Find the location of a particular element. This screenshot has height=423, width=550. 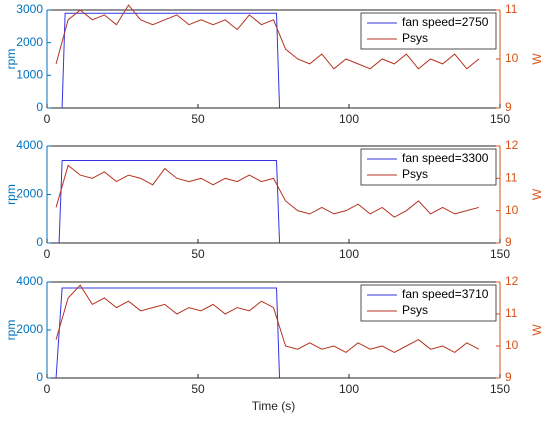

legend-label: fan speed=3300 is located at coordinates (445, 158).